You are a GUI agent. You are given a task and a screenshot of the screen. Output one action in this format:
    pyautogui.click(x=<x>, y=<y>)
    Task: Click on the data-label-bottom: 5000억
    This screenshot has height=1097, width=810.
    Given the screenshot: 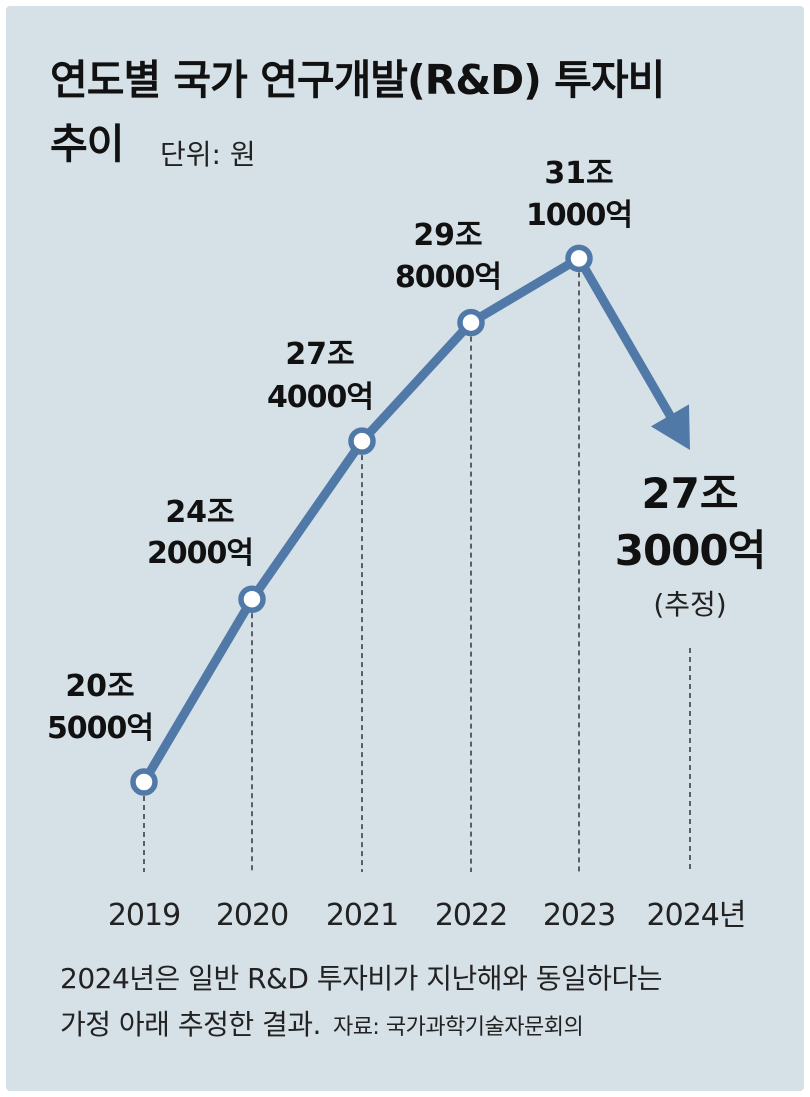 What is the action you would take?
    pyautogui.click(x=100, y=728)
    